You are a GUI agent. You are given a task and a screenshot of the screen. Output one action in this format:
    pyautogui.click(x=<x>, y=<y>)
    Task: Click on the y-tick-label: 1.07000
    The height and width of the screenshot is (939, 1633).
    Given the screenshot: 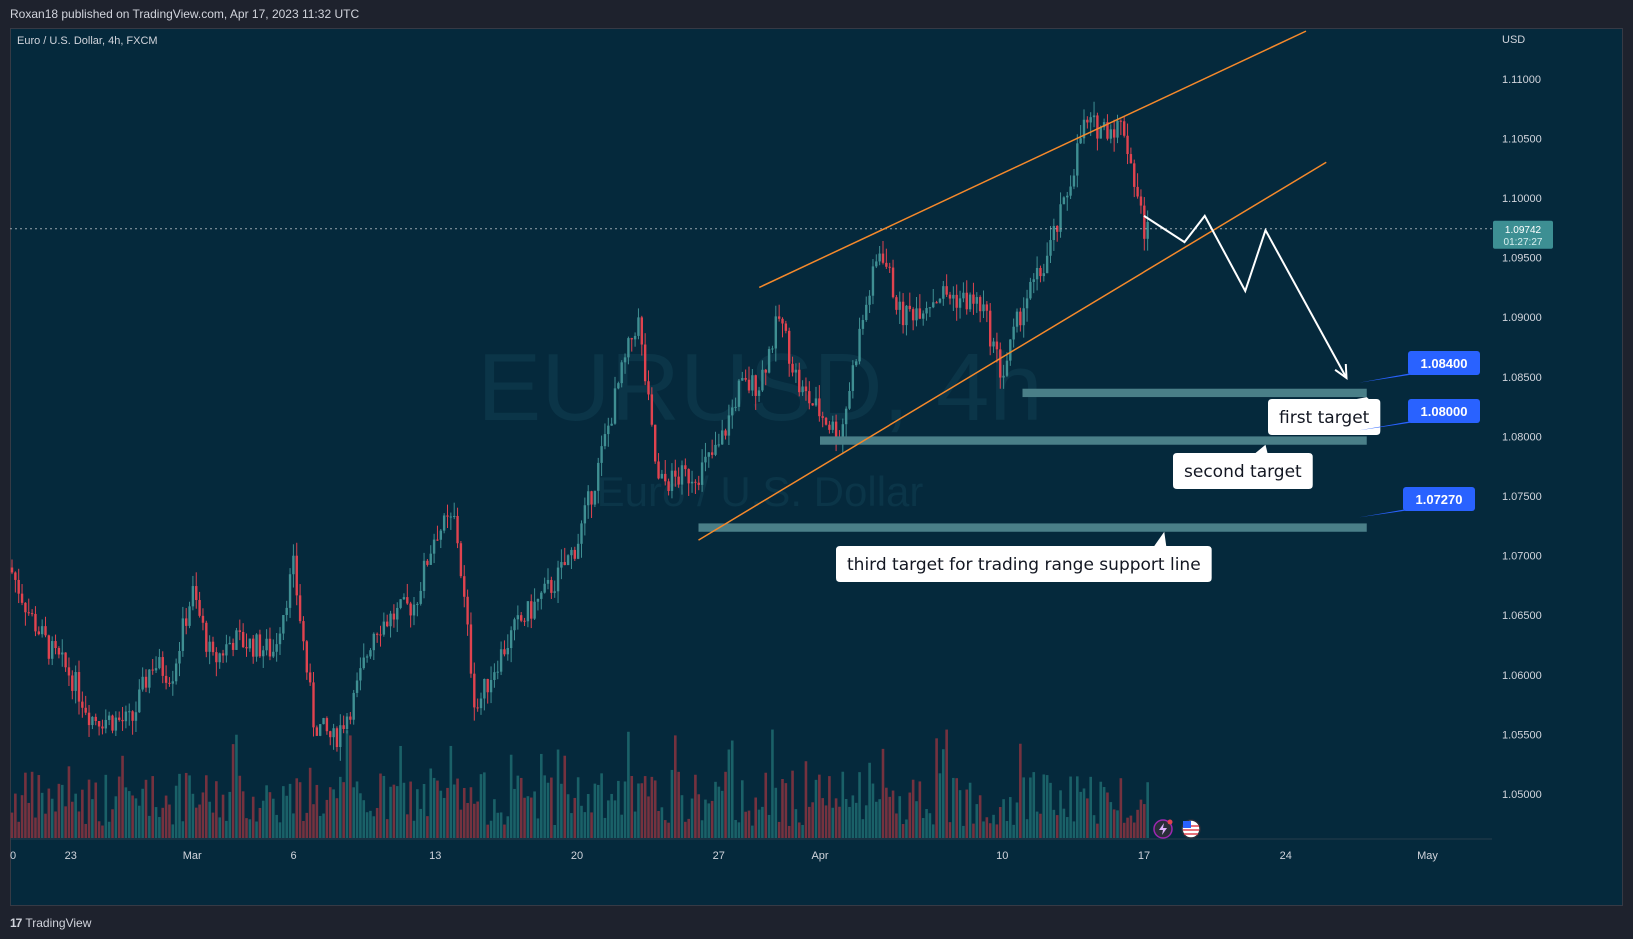 What is the action you would take?
    pyautogui.click(x=1522, y=557)
    